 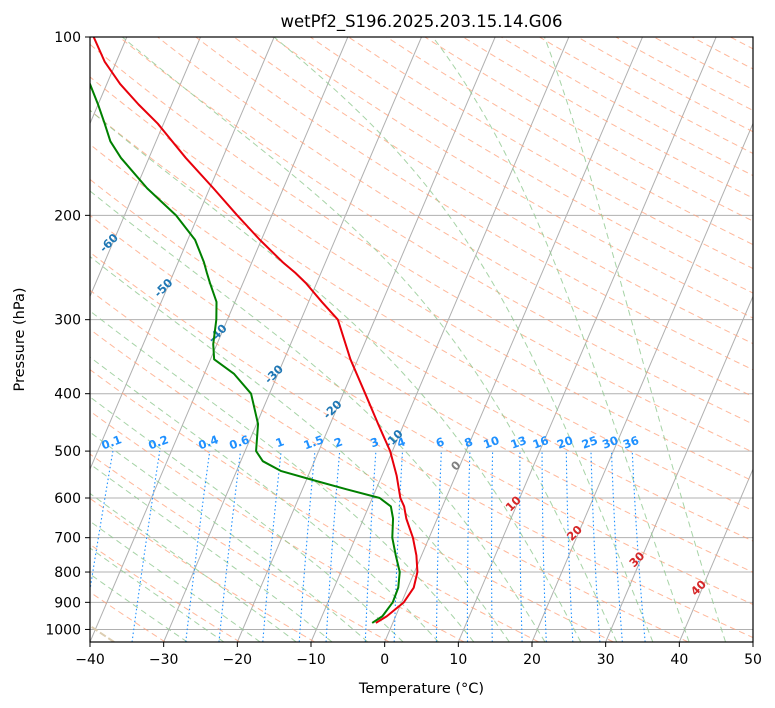 I want to click on mixing-ratio-label: 1.5, so click(x=314, y=442).